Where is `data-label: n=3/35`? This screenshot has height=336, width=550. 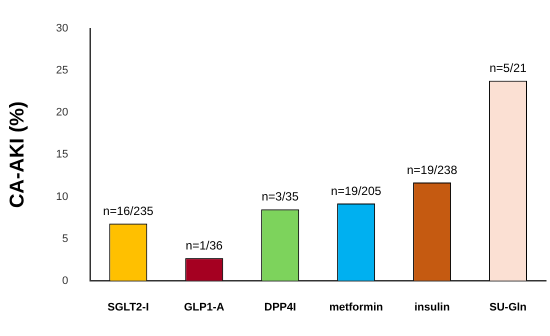 data-label: n=3/35 is located at coordinates (280, 197).